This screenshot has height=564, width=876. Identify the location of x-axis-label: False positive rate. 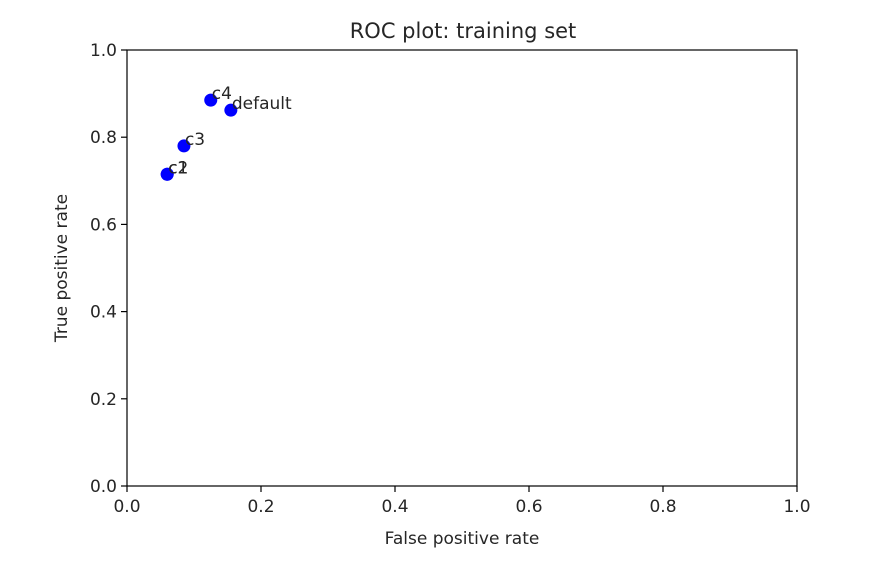
(462, 539).